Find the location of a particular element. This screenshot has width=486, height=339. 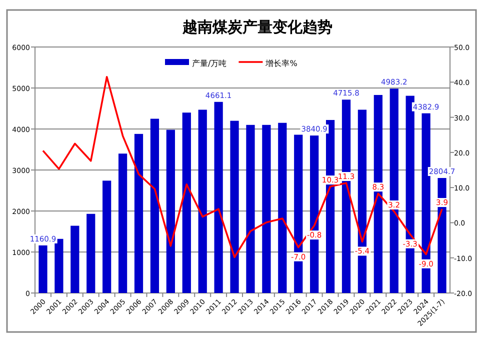

legend-label: 增长率% is located at coordinates (281, 63).